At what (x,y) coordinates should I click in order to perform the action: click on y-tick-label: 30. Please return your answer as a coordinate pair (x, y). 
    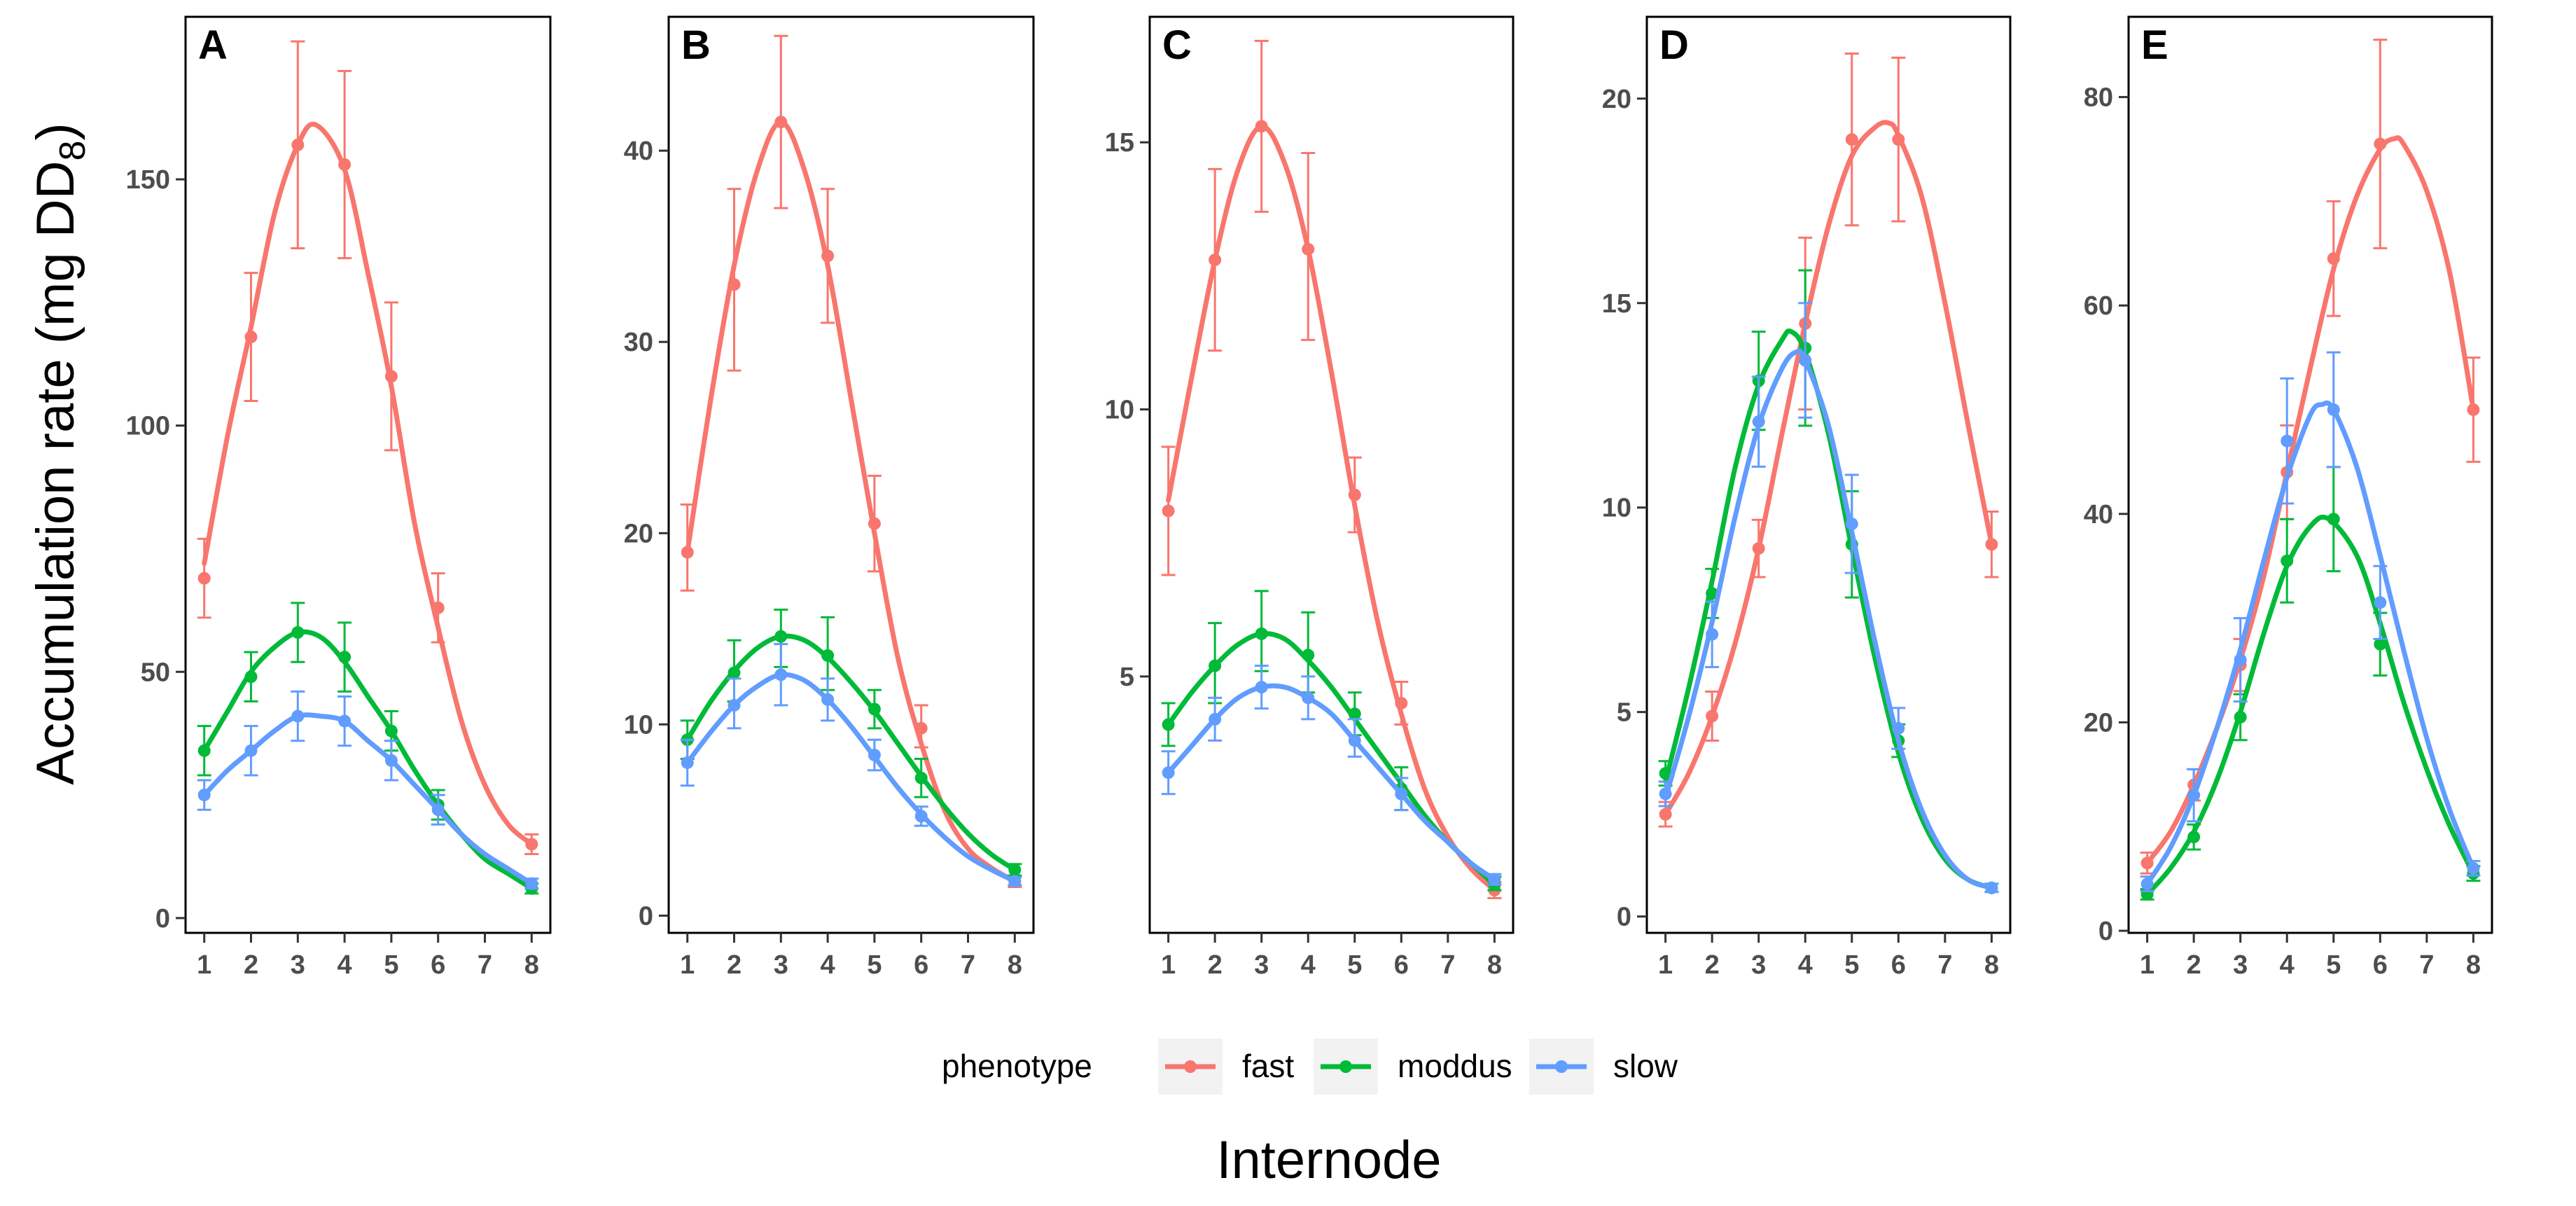
    Looking at the image, I should click on (638, 343).